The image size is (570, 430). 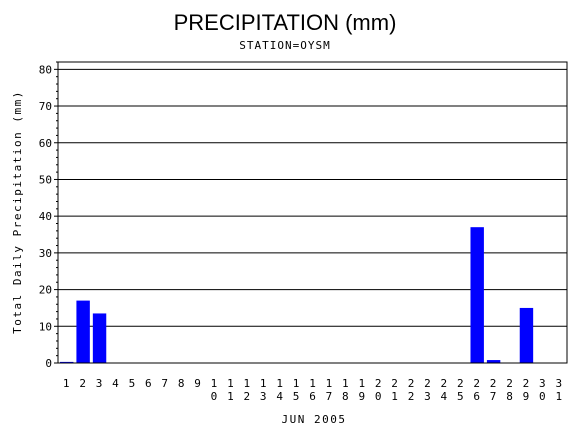 I want to click on y-tick-label: 20, so click(x=45, y=290).